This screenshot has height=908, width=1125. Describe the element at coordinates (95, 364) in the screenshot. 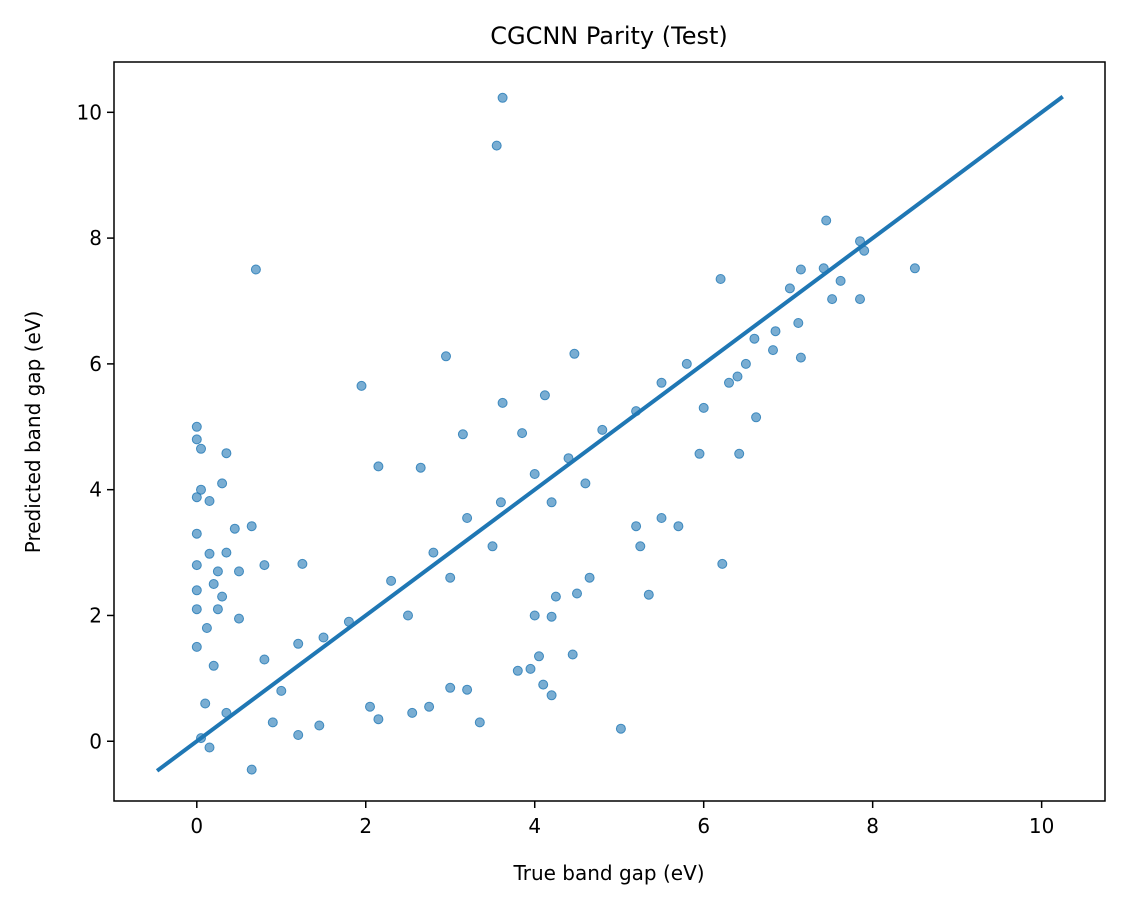

I see `y-tick-label: 6` at that location.